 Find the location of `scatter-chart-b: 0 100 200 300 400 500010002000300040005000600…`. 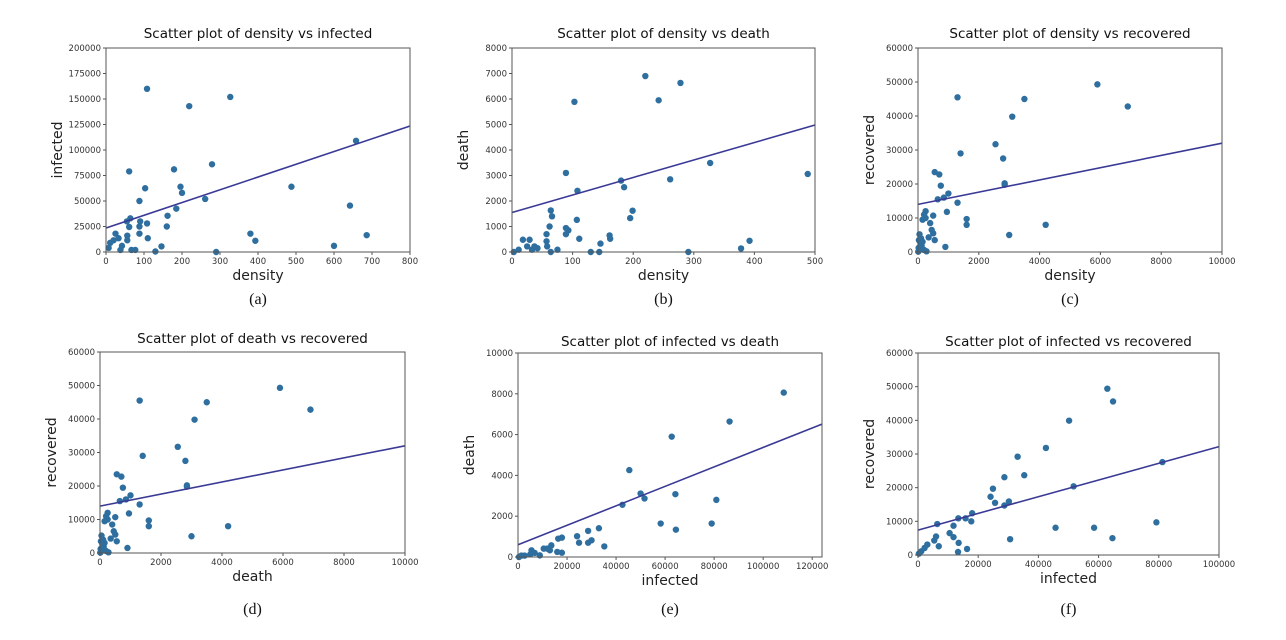

scatter-chart-b: 0 100 200 300 400 500010002000300040005000600… is located at coordinates (639, 167).